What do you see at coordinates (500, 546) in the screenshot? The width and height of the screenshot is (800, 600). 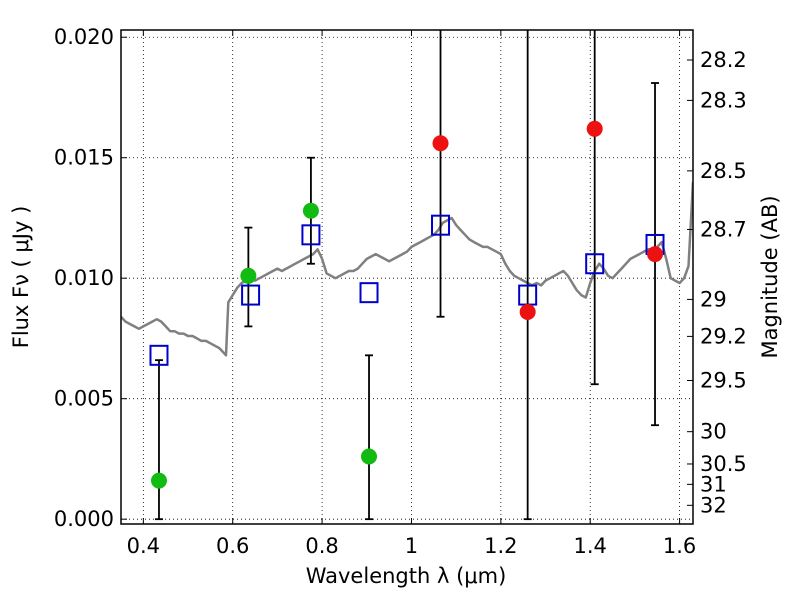 I see `x-tick-label: 1.2` at bounding box center [500, 546].